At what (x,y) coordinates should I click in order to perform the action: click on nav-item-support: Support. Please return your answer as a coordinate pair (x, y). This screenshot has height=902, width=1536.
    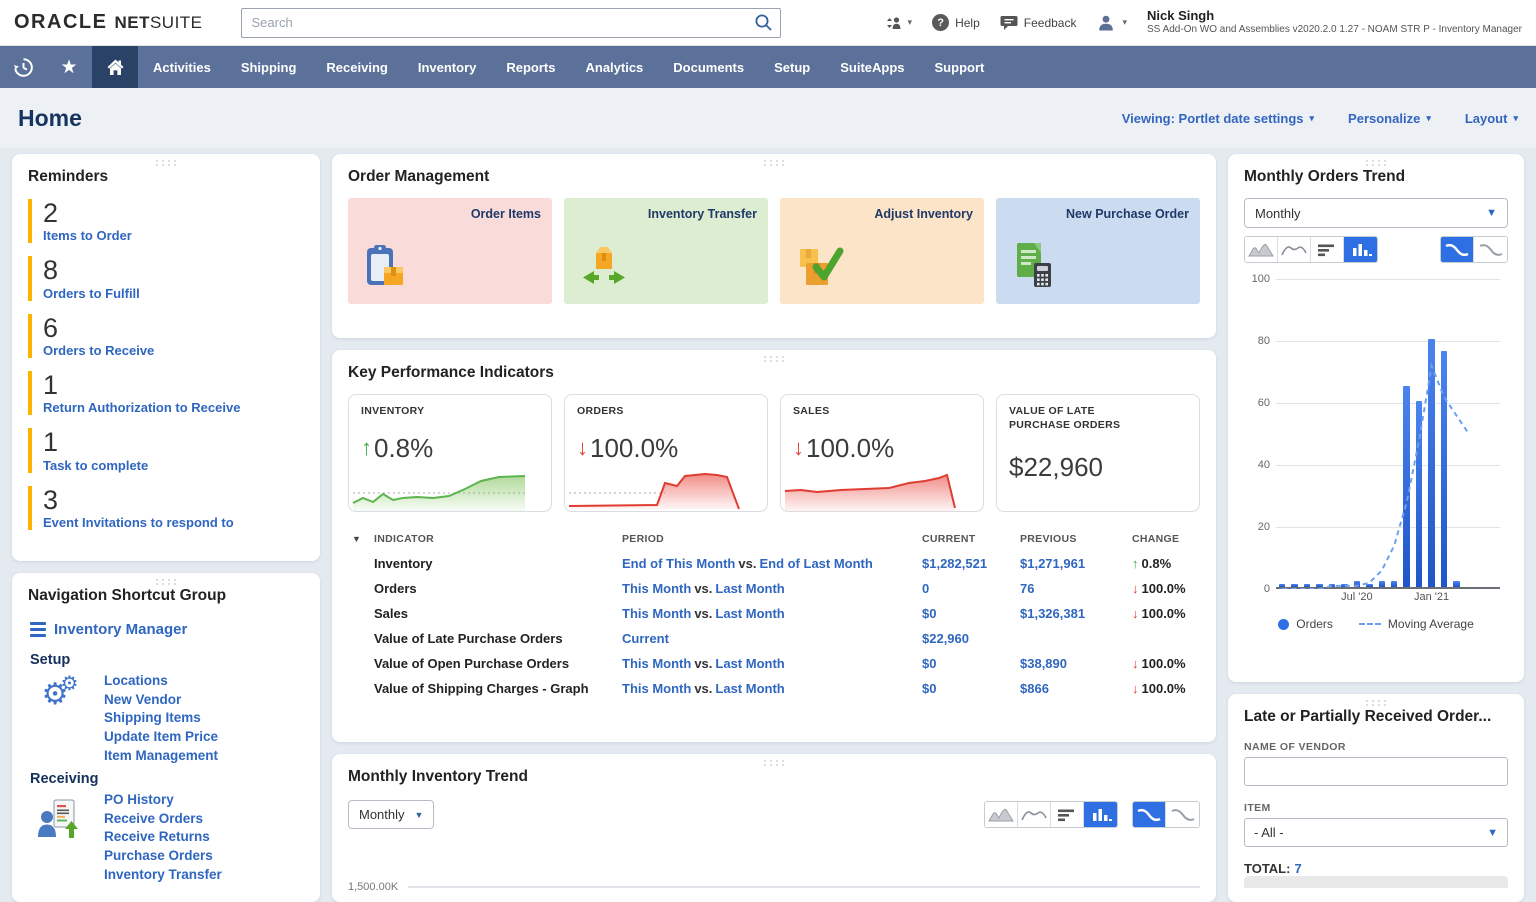
    Looking at the image, I should click on (959, 67).